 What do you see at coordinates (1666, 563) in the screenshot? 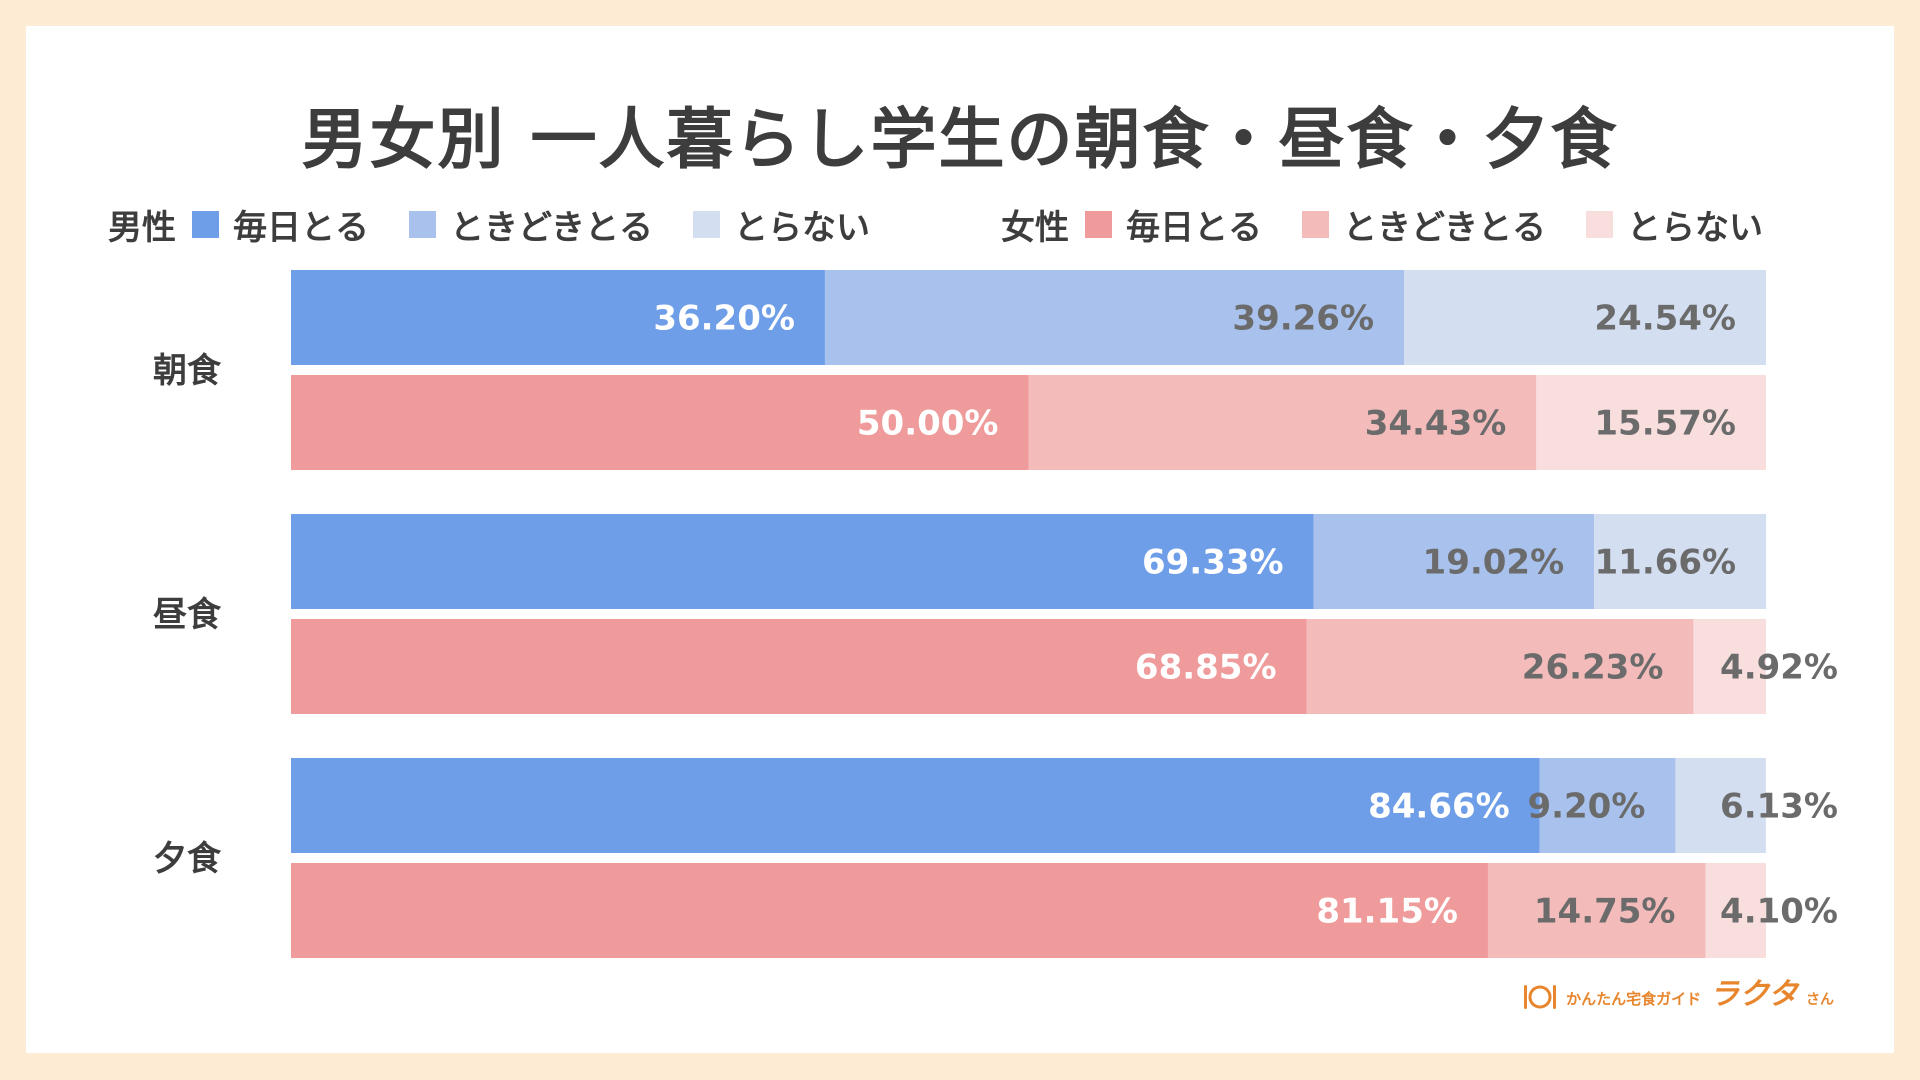
I see `data-label: 11.66%` at bounding box center [1666, 563].